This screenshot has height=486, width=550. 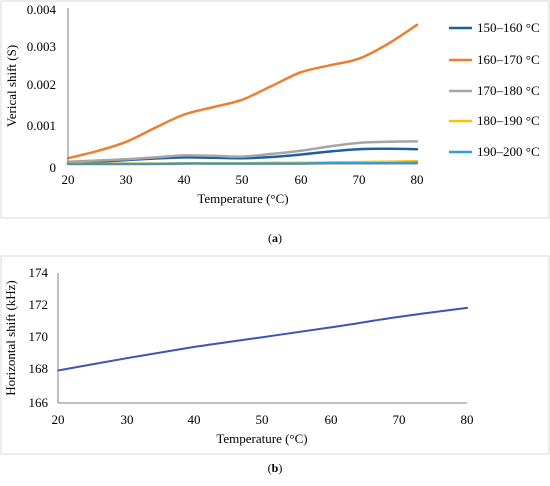 I want to click on chart-b-x-ticks: 20 30 40 50 60 70 80, so click(x=263, y=419).